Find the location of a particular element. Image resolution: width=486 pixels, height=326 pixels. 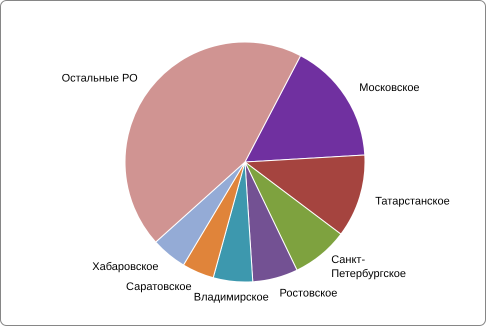

slice-label: Татарстанское is located at coordinates (412, 201).